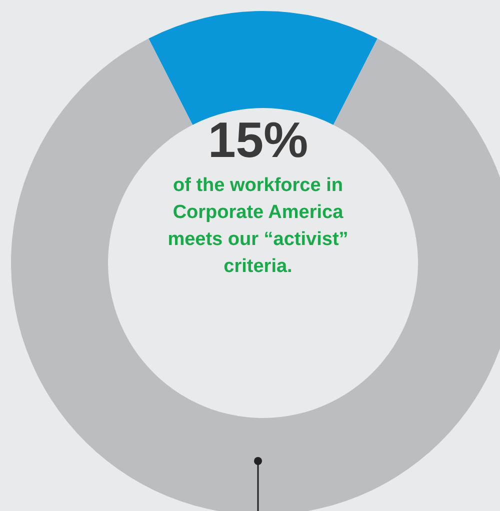 This screenshot has height=511, width=500. Describe the element at coordinates (258, 226) in the screenshot. I see `text: of the workforce in Corporate America meets our “activist” criteria.` at that location.